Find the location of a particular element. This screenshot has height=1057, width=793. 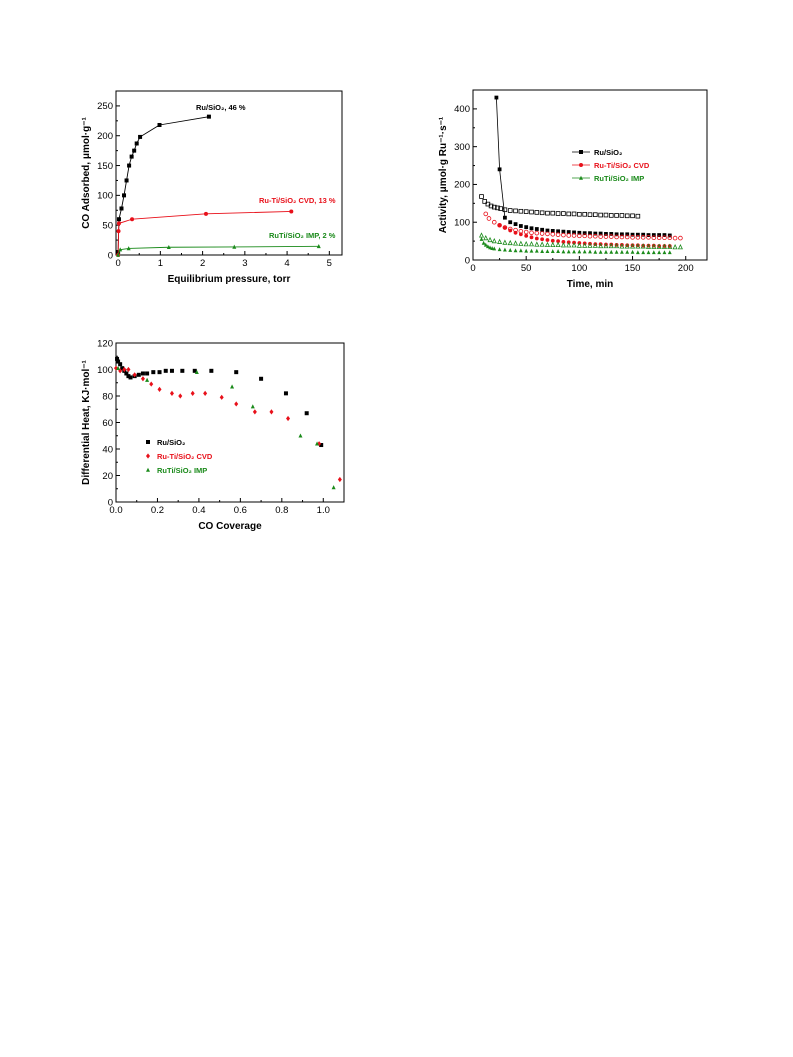

a-y-tick-label: 50 is located at coordinates (107, 225).